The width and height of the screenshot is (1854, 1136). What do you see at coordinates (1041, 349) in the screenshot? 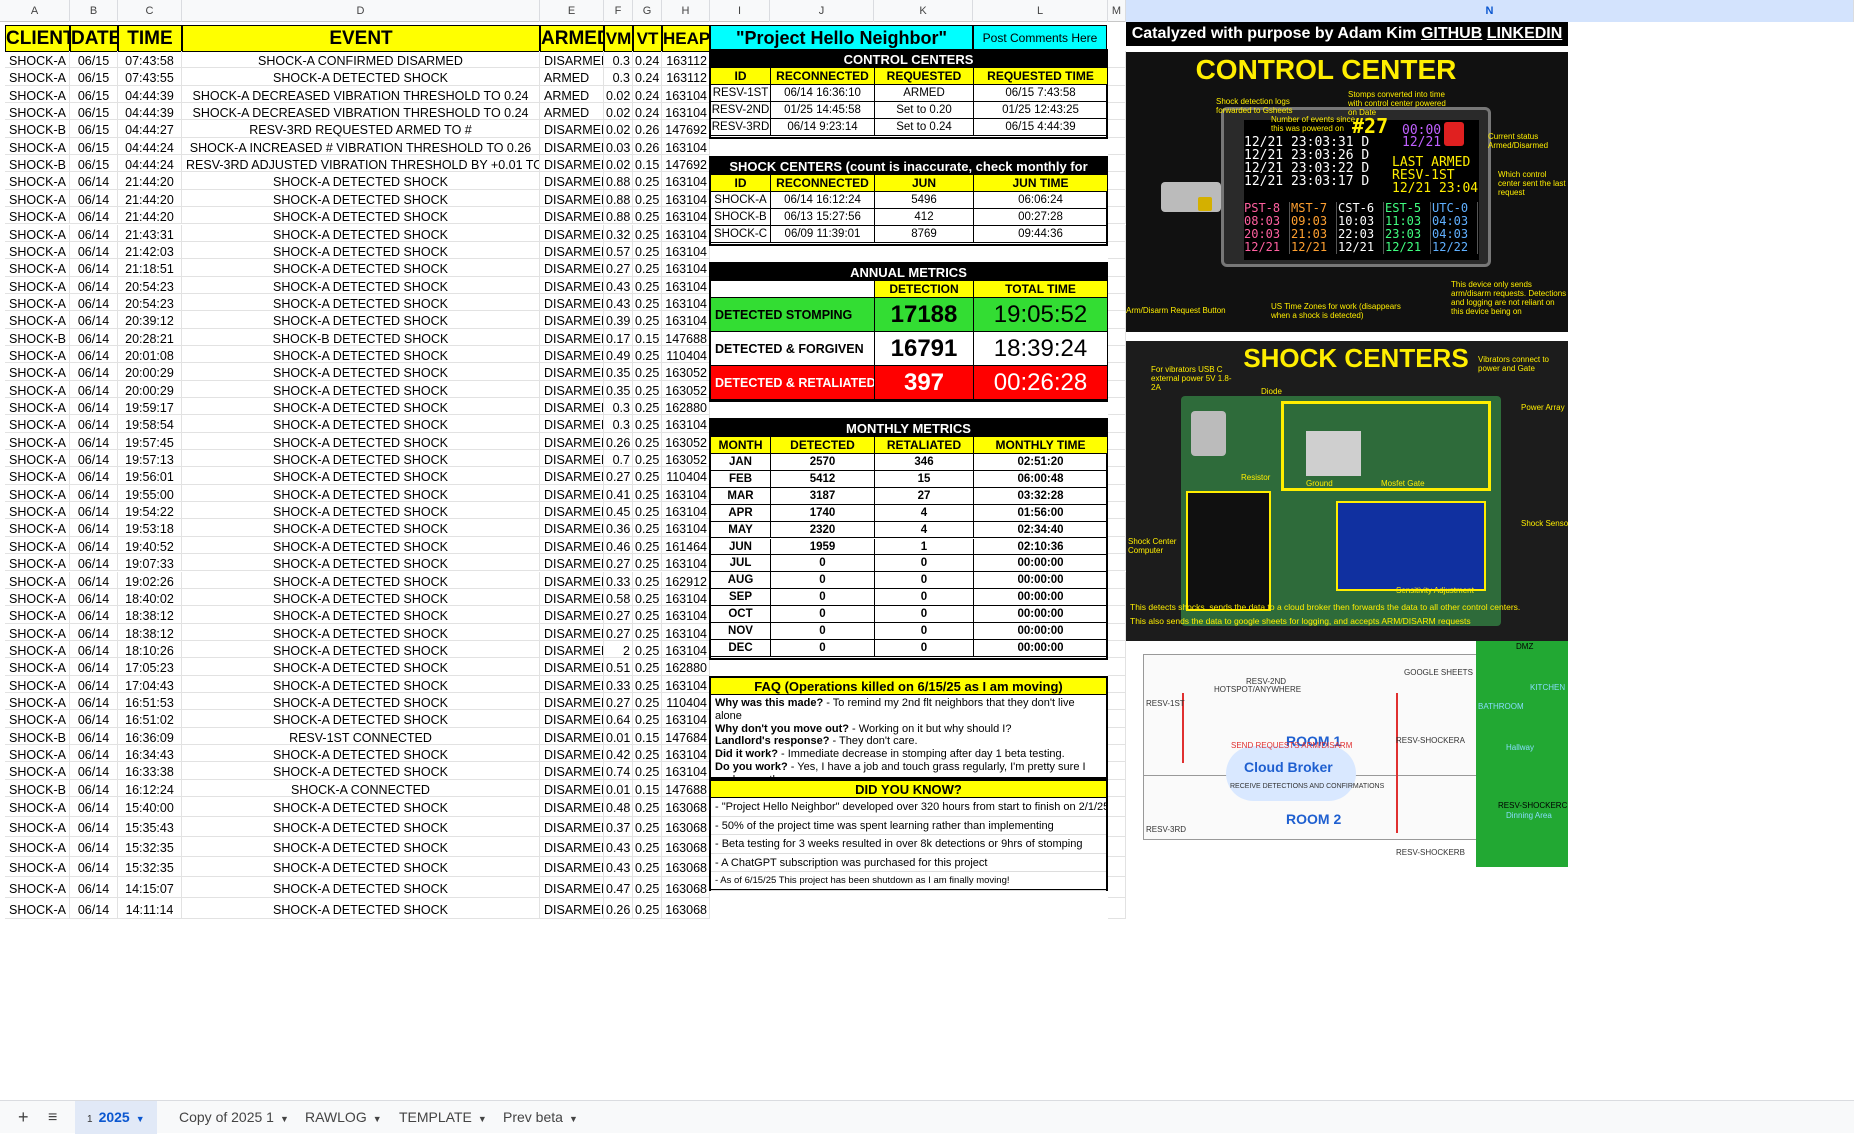
I see `annual-total-time: 18:39:24` at bounding box center [1041, 349].